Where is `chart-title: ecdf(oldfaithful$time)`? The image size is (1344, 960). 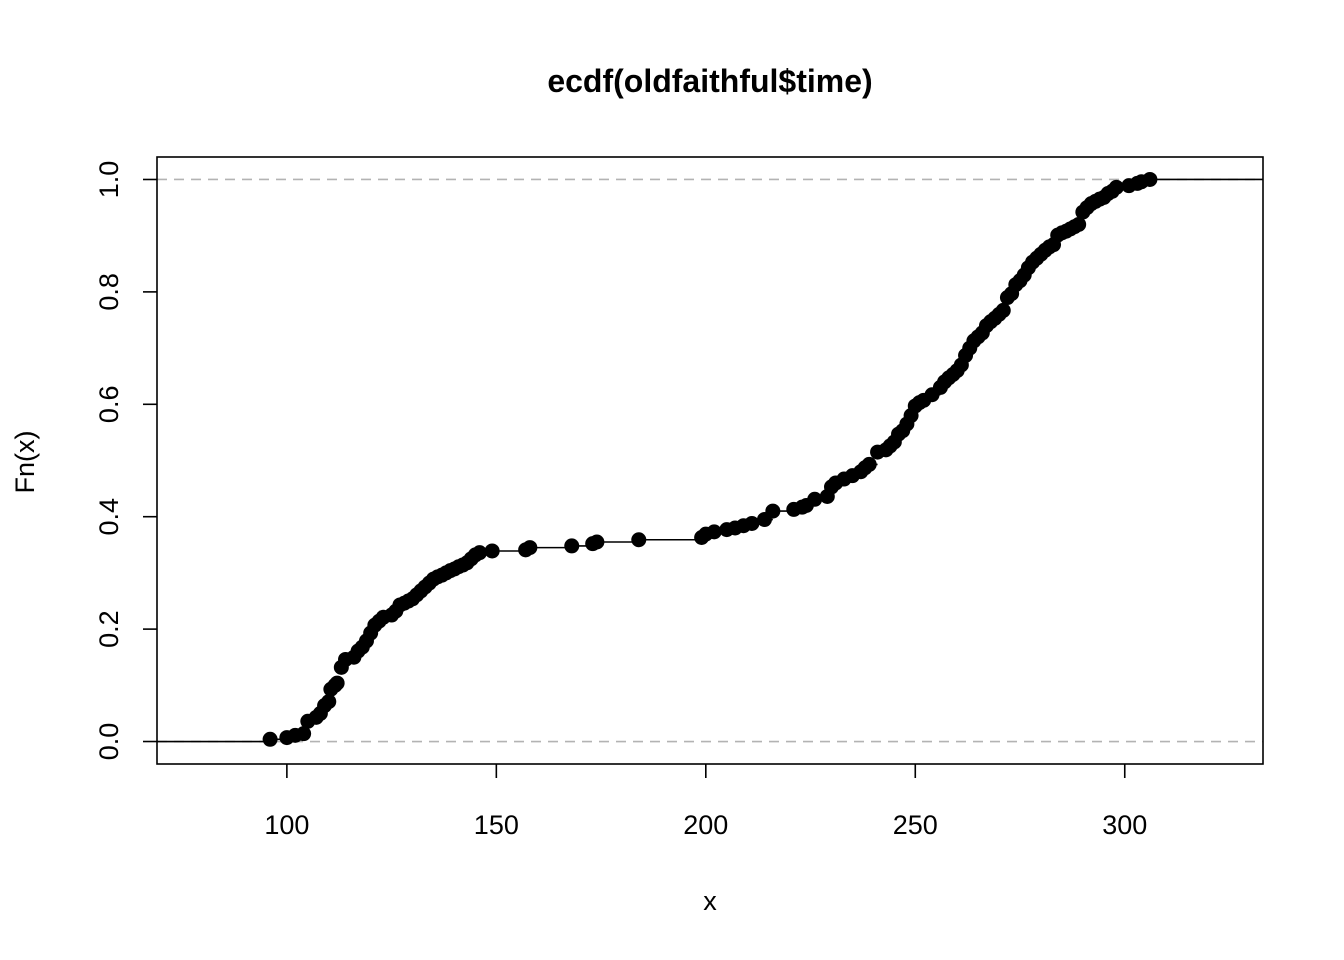
chart-title: ecdf(oldfaithful$time) is located at coordinates (709, 81).